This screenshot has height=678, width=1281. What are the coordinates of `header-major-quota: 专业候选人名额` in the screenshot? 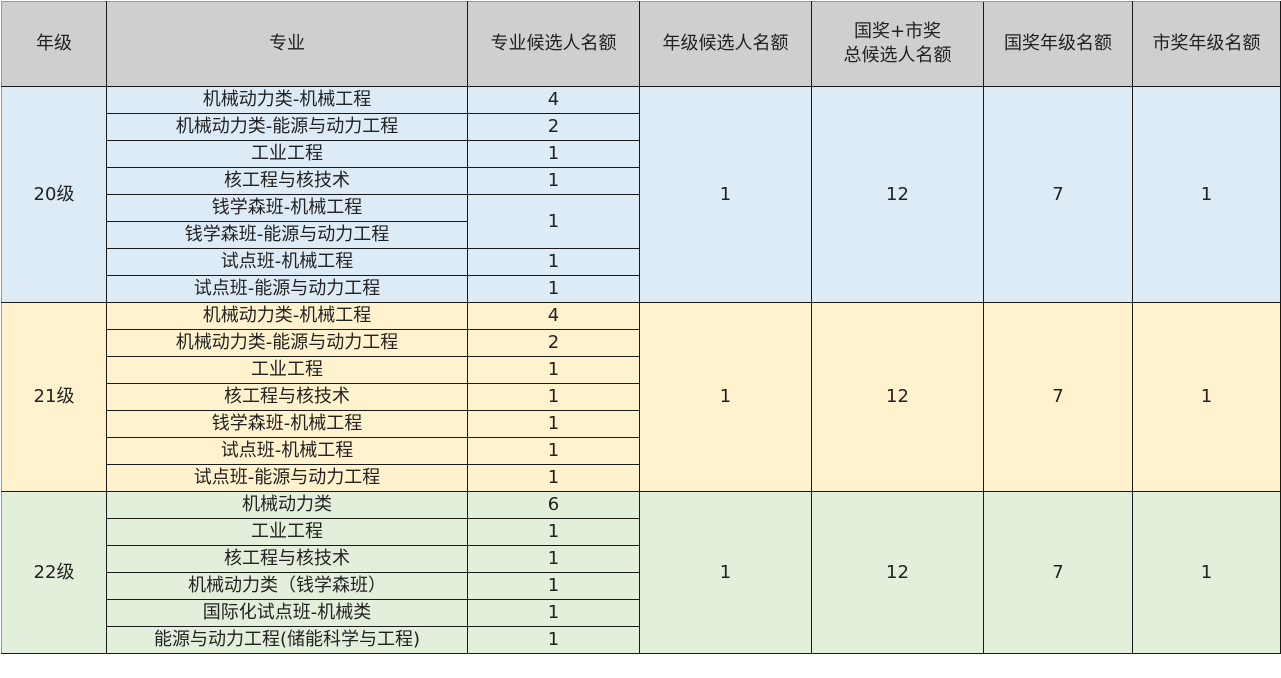 It's located at (553, 44).